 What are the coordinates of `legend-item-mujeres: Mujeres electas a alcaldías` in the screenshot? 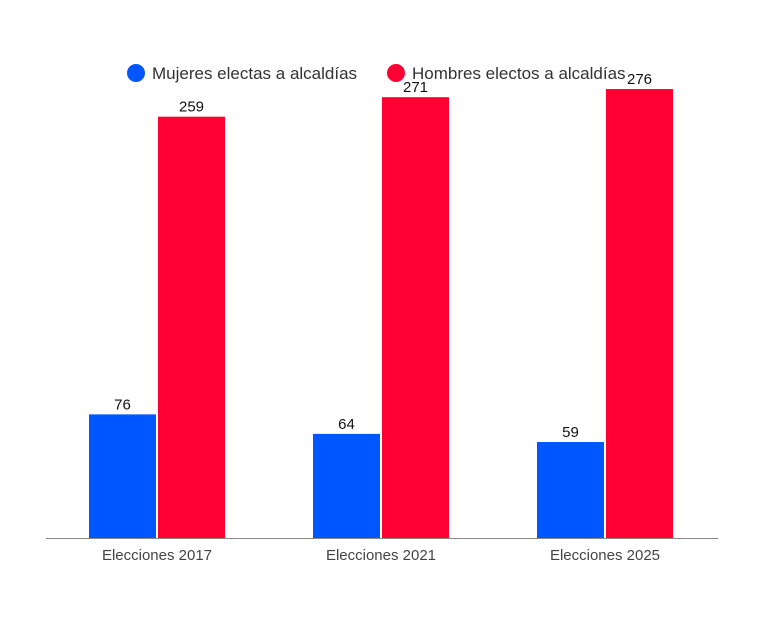 It's located at (242, 73).